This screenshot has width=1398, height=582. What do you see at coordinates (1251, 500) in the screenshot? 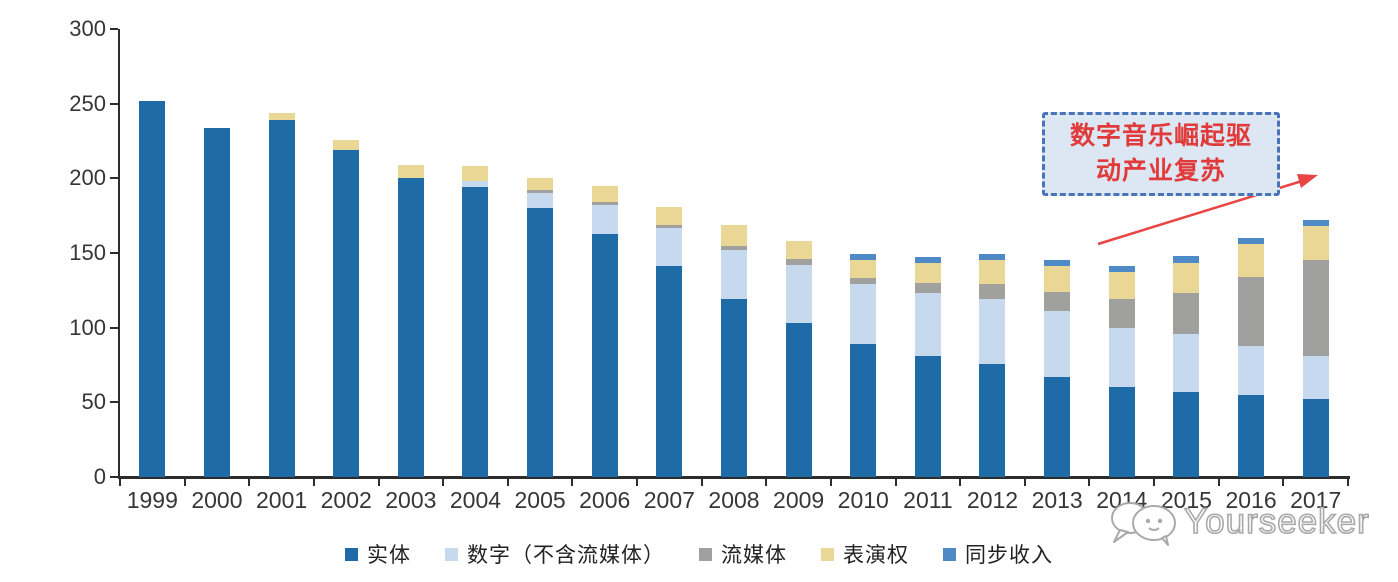
I see `x-tick-label: 2016` at bounding box center [1251, 500].